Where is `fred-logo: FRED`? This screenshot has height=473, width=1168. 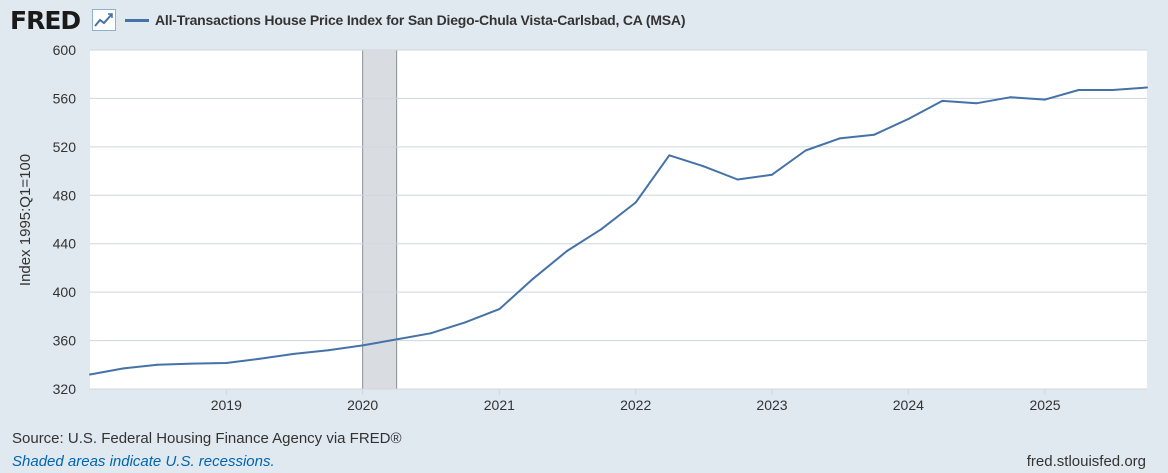
fred-logo: FRED is located at coordinates (45, 20).